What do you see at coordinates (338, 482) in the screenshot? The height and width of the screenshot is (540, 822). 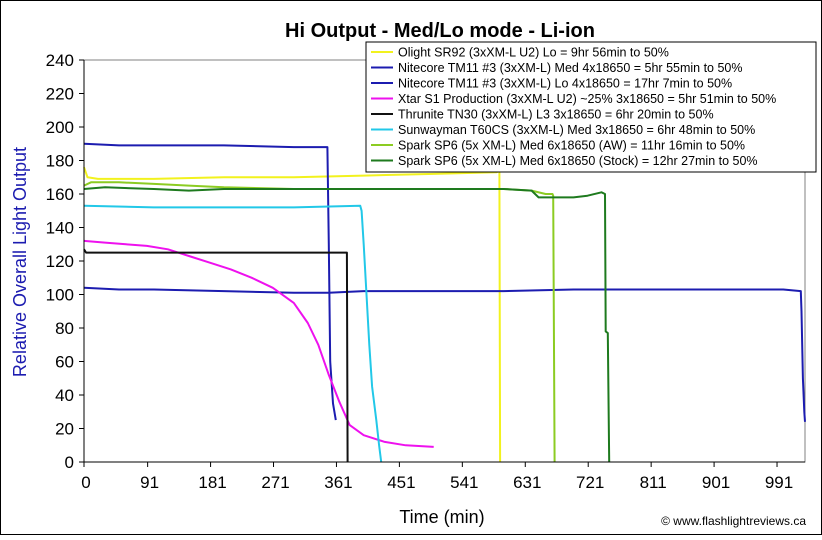 I see `x-tick-label-361: 361` at bounding box center [338, 482].